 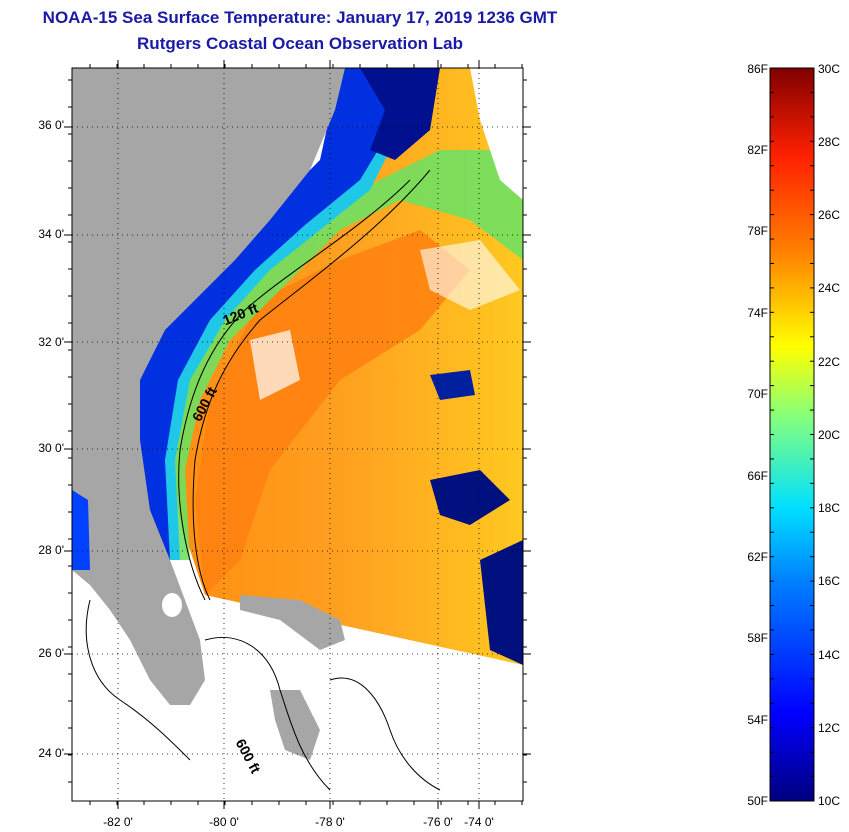 I want to click on colorbar-c-label: 18C, so click(x=829, y=508).